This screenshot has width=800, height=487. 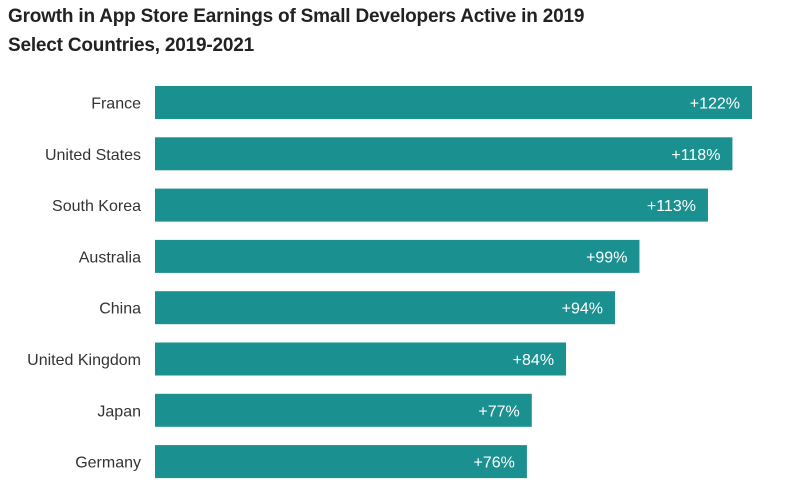 What do you see at coordinates (341, 462) in the screenshot?
I see `bar-germany` at bounding box center [341, 462].